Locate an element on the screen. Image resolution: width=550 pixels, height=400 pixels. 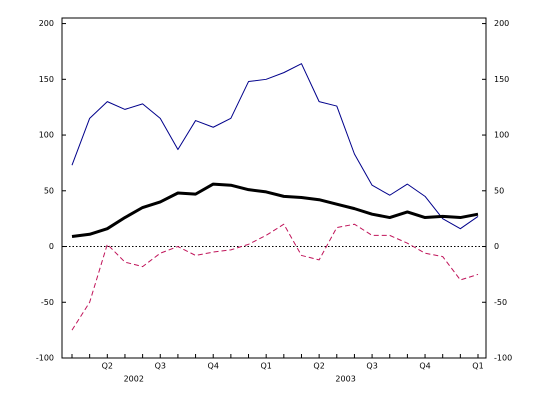
y-tick-label: 200 is located at coordinates (46, 23).